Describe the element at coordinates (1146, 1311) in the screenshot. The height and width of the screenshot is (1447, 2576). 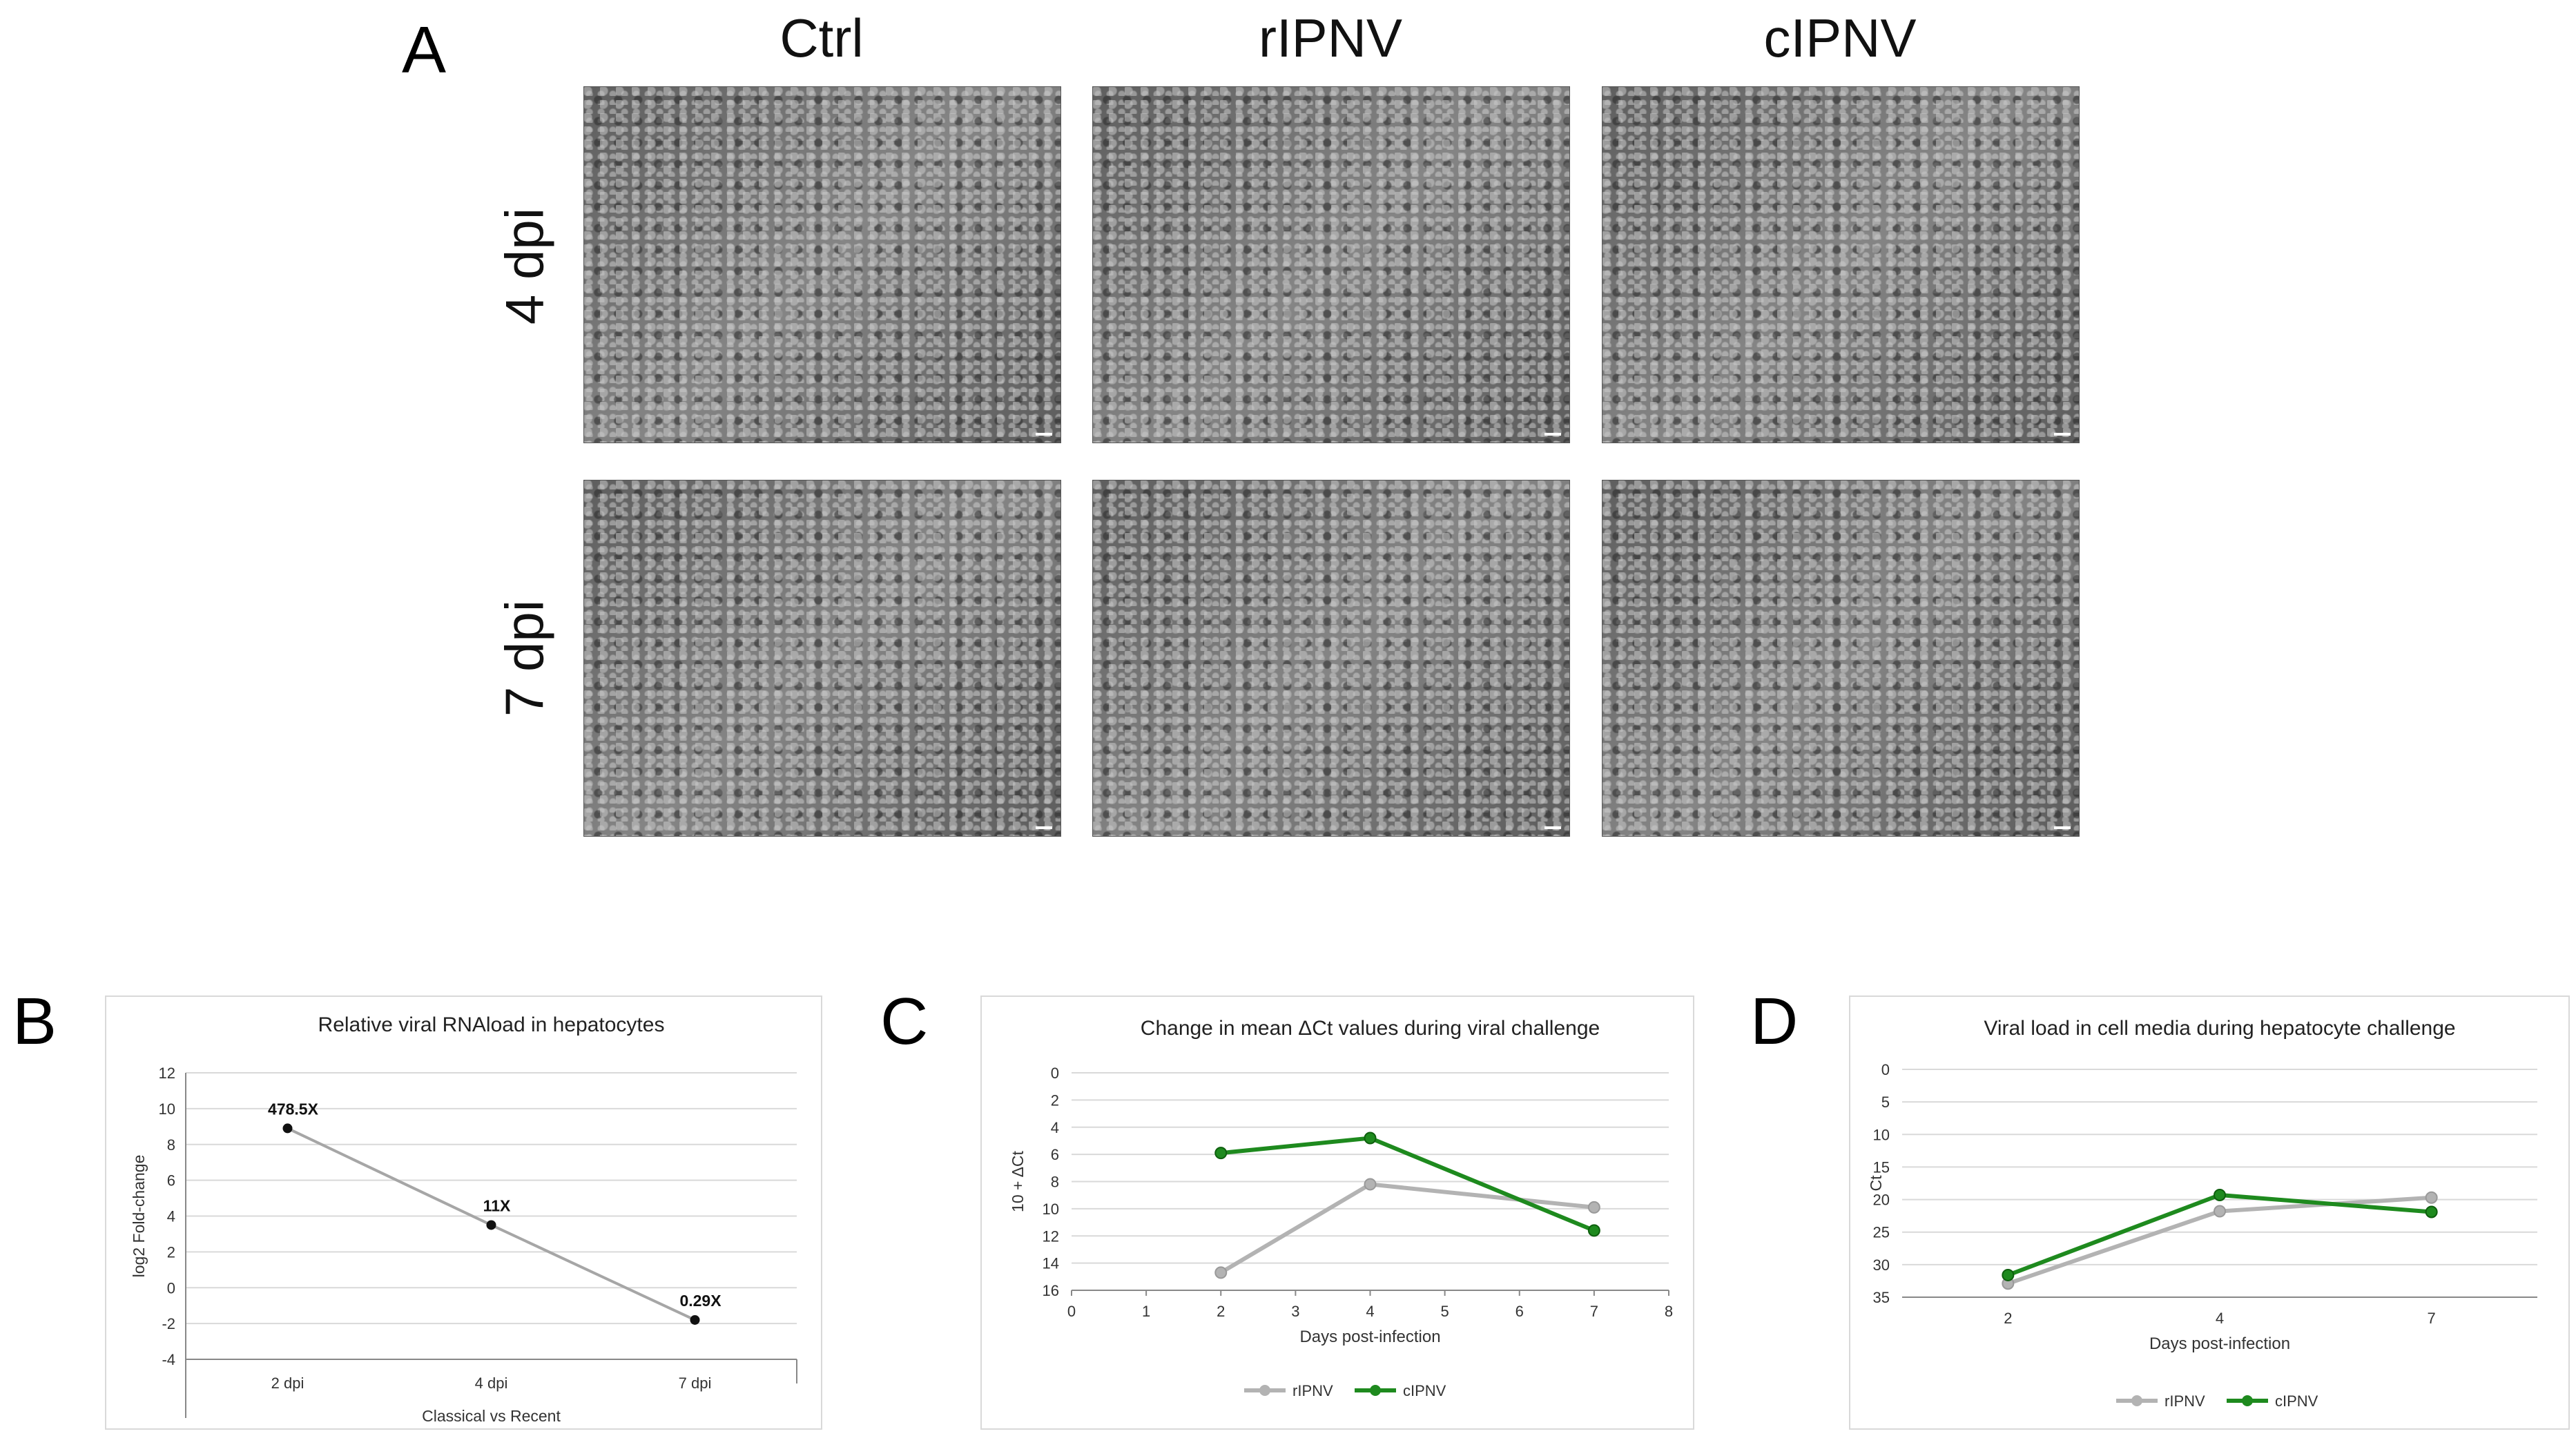
I see `x-tick-label: 1` at that location.